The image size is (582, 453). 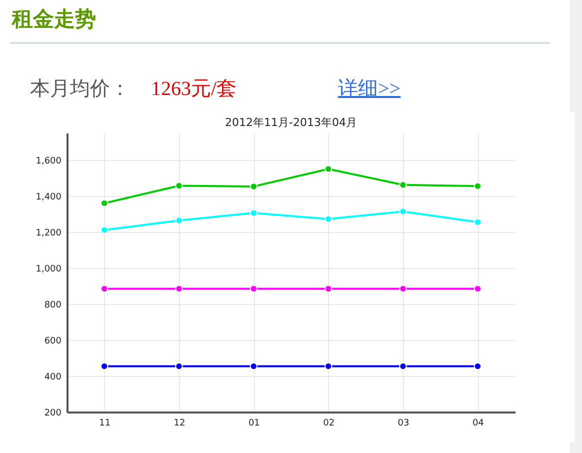 I want to click on text: 详细>>, so click(x=369, y=89).